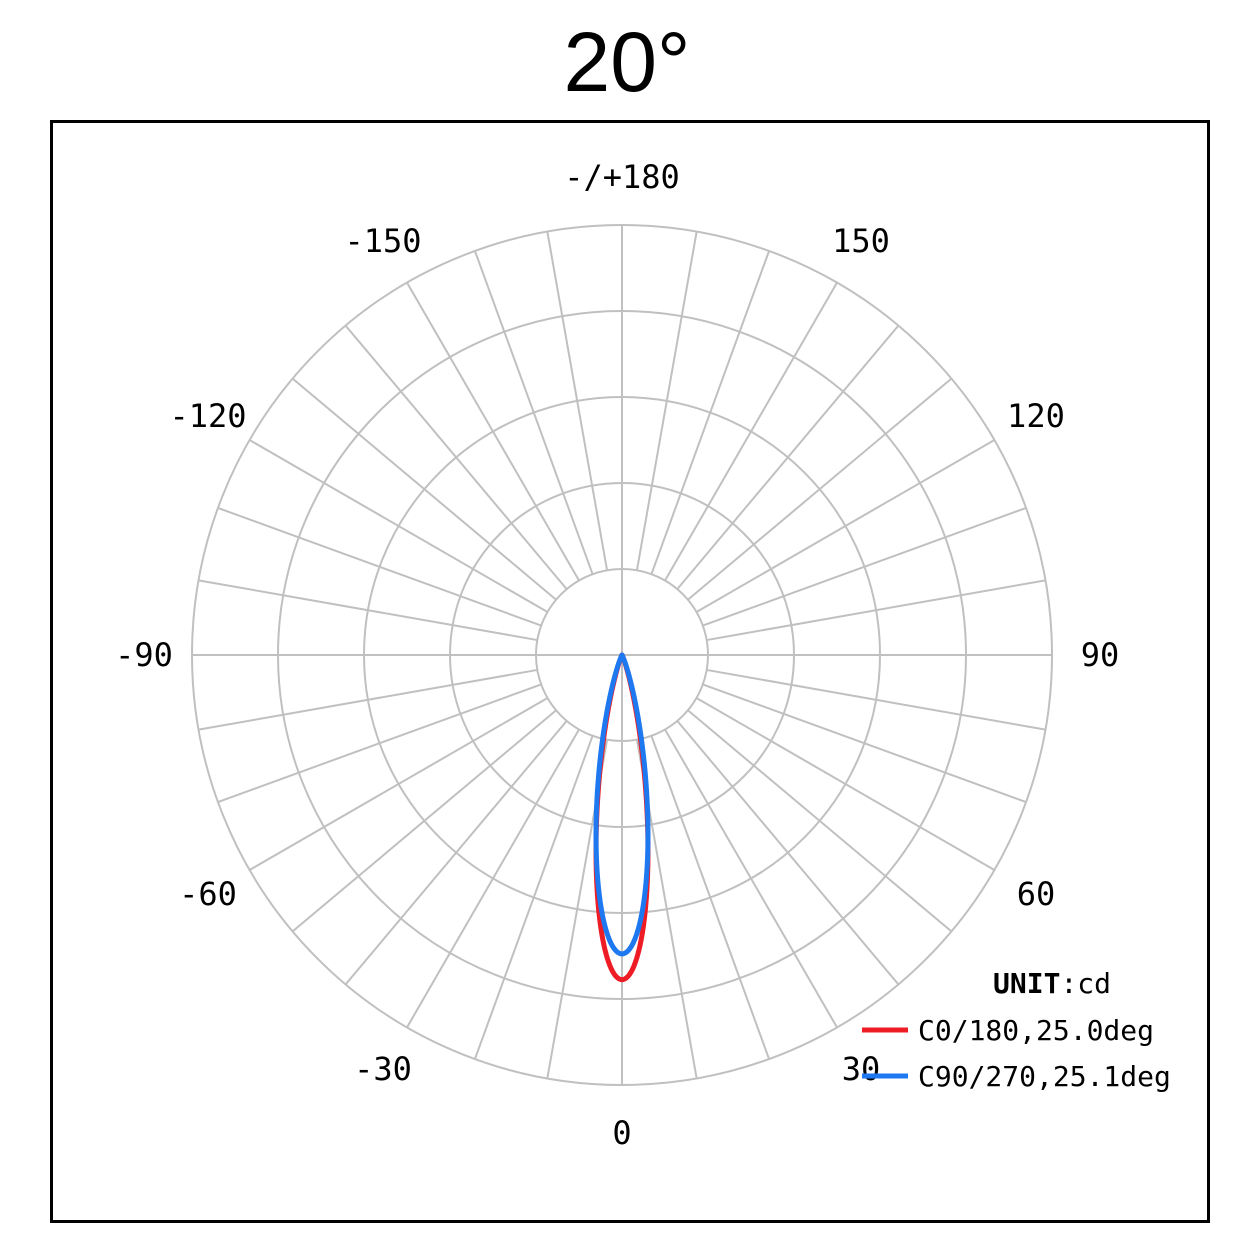 This screenshot has height=1254, width=1254. What do you see at coordinates (622, 177) in the screenshot?
I see `angle-label: -/+180` at bounding box center [622, 177].